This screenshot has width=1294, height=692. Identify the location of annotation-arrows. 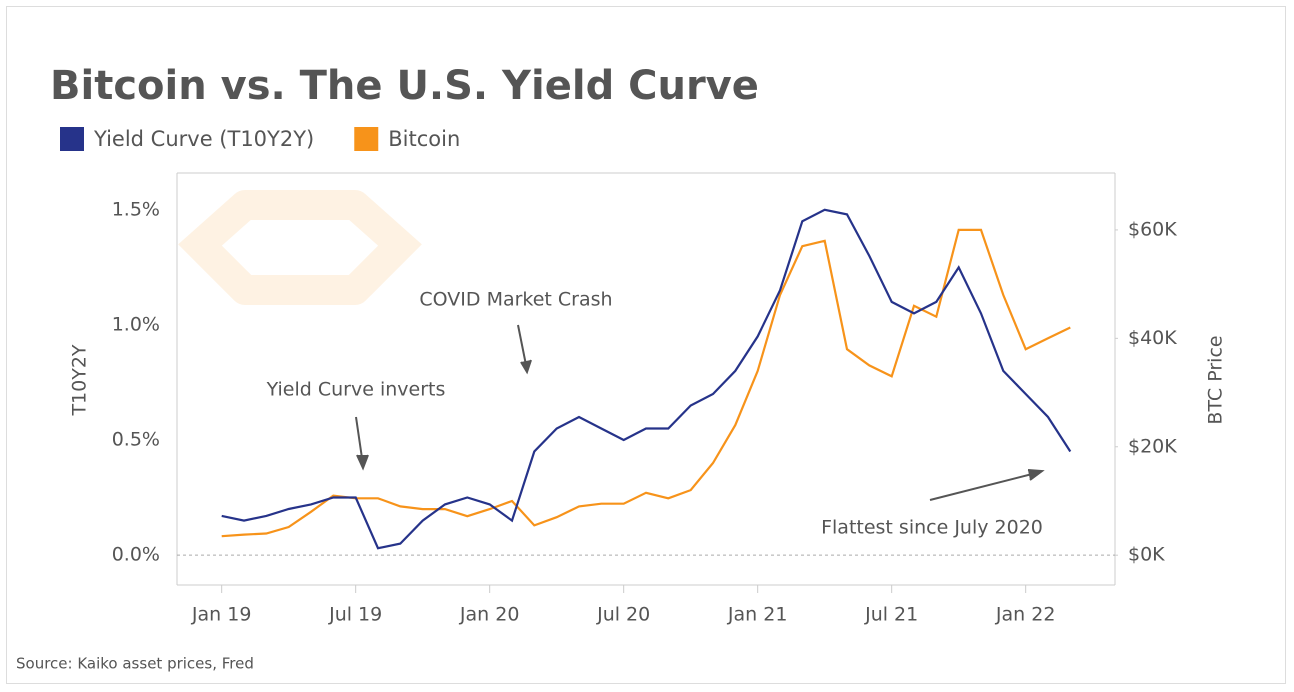
(700, 412).